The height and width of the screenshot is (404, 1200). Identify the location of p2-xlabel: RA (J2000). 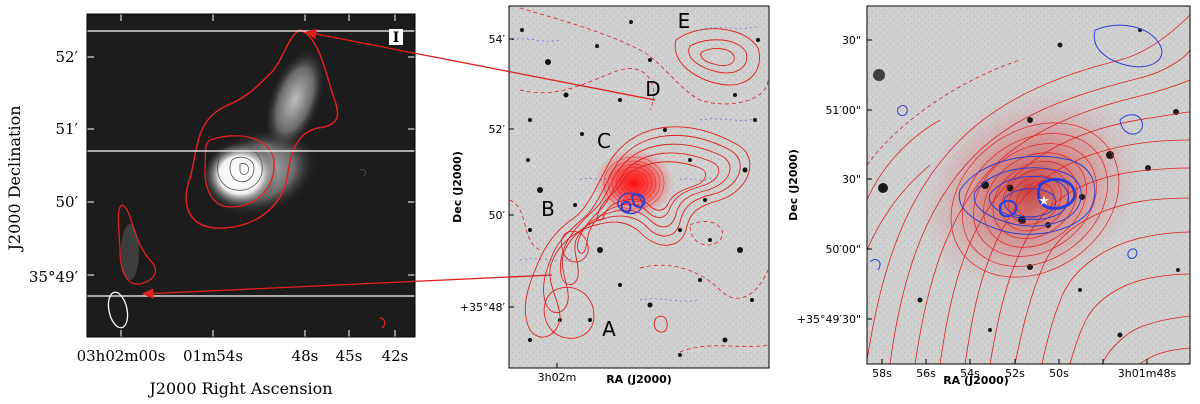
(639, 379).